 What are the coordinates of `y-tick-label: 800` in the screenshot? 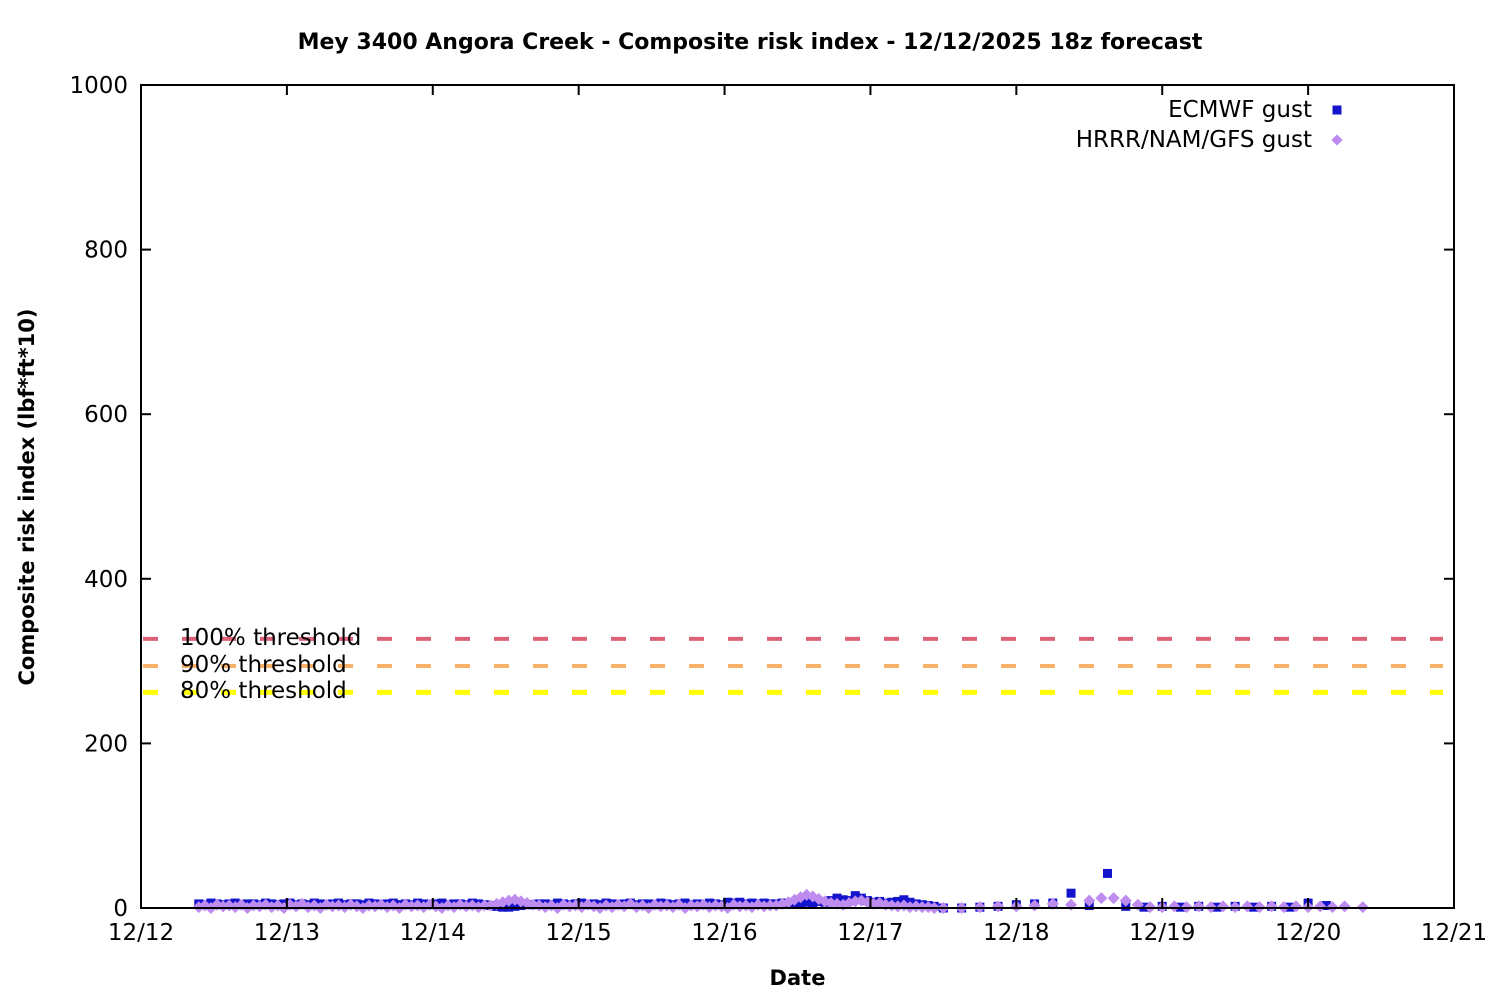 It's located at (106, 251).